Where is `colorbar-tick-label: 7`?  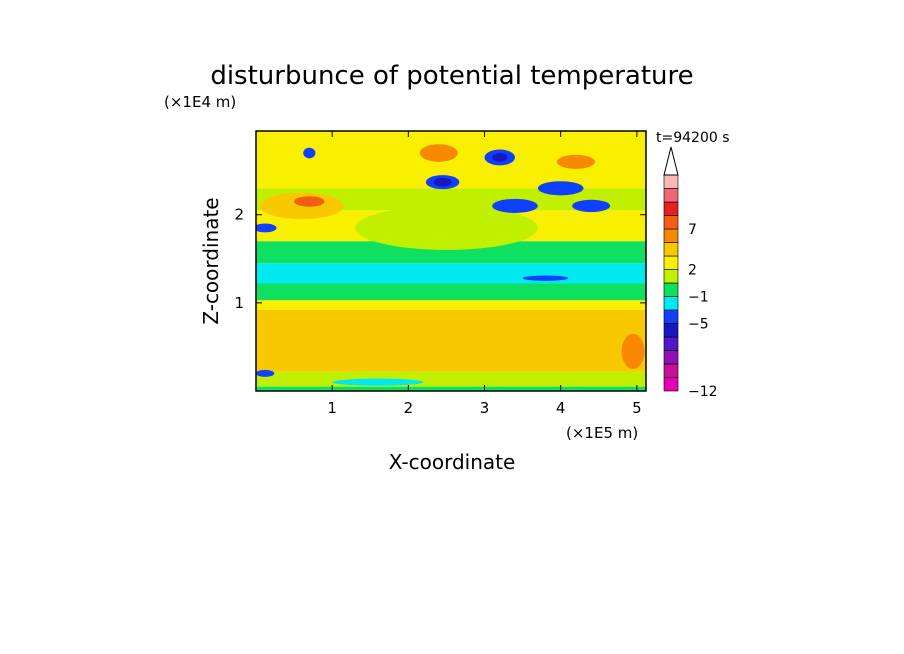
colorbar-tick-label: 7 is located at coordinates (692, 230).